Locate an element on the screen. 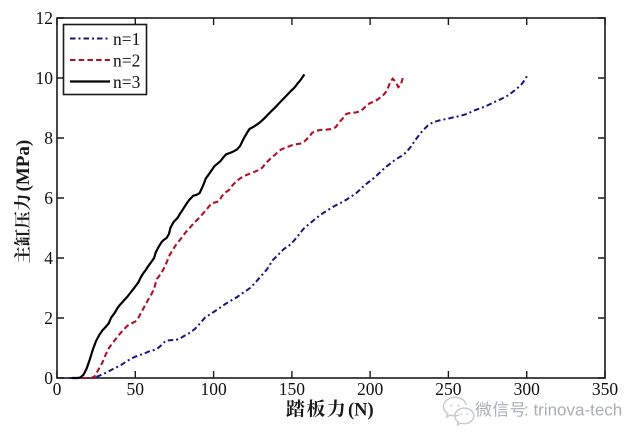 The width and height of the screenshot is (640, 434). svg-text: n=2 is located at coordinates (126, 61).